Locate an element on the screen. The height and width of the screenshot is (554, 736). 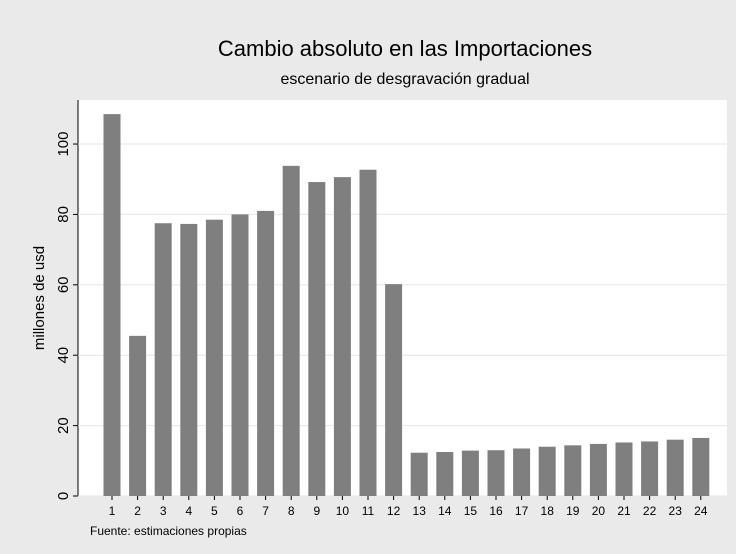
chart-title: Cambio absoluto en las Importaciones is located at coordinates (405, 48).